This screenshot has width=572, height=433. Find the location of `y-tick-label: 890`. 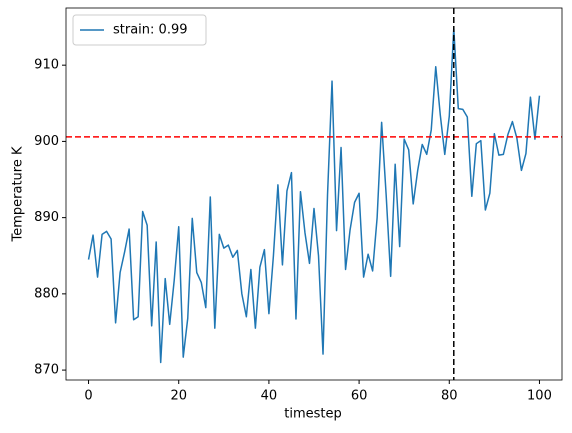

y-tick-label: 890 is located at coordinates (46, 217).